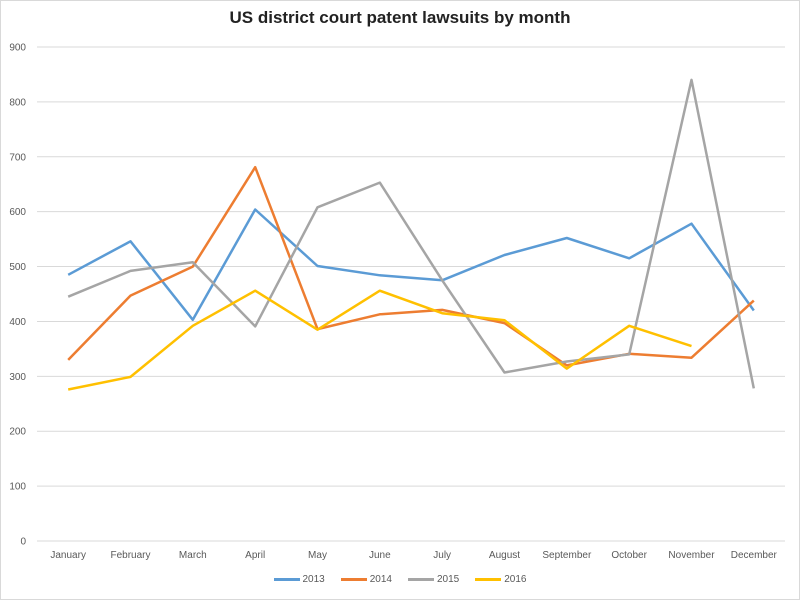 Image resolution: width=800 pixels, height=600 pixels. I want to click on legend-item-2015: 2015, so click(433, 579).